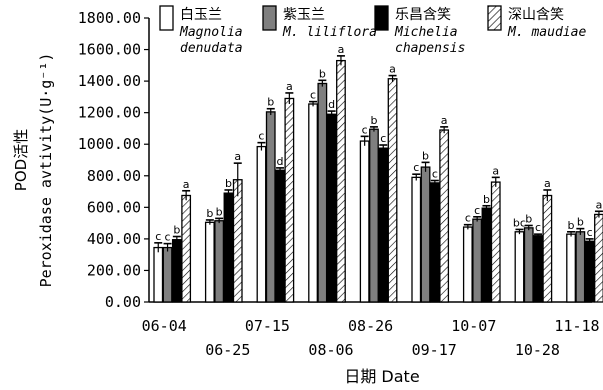  Describe the element at coordinates (370, 326) in the screenshot. I see `x-tick-label: 08-26` at that location.